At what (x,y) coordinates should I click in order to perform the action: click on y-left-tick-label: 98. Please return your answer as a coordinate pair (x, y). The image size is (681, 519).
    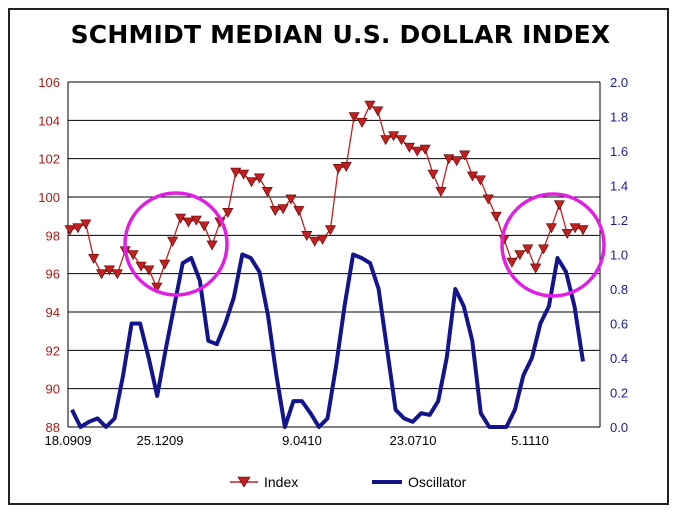
    Looking at the image, I should click on (53, 235).